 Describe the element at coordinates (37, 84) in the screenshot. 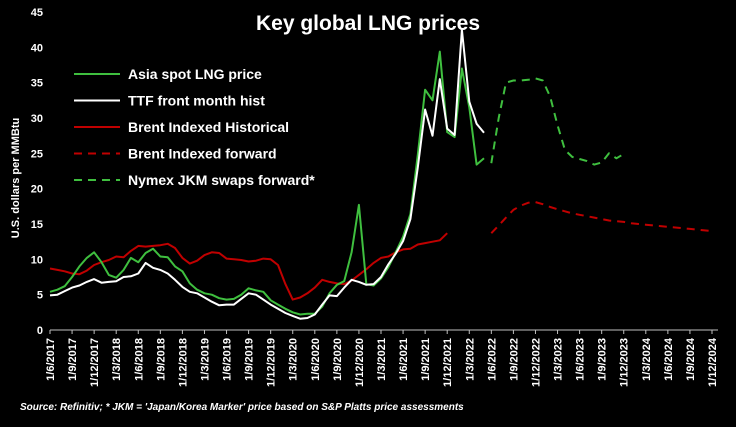

I see `y-tick-label: 35` at that location.